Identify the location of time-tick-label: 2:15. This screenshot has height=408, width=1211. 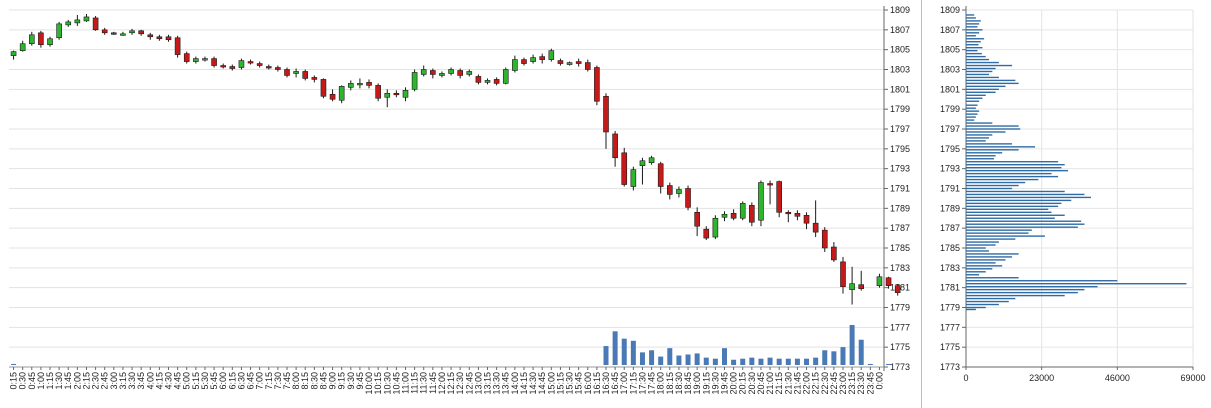
(86, 381).